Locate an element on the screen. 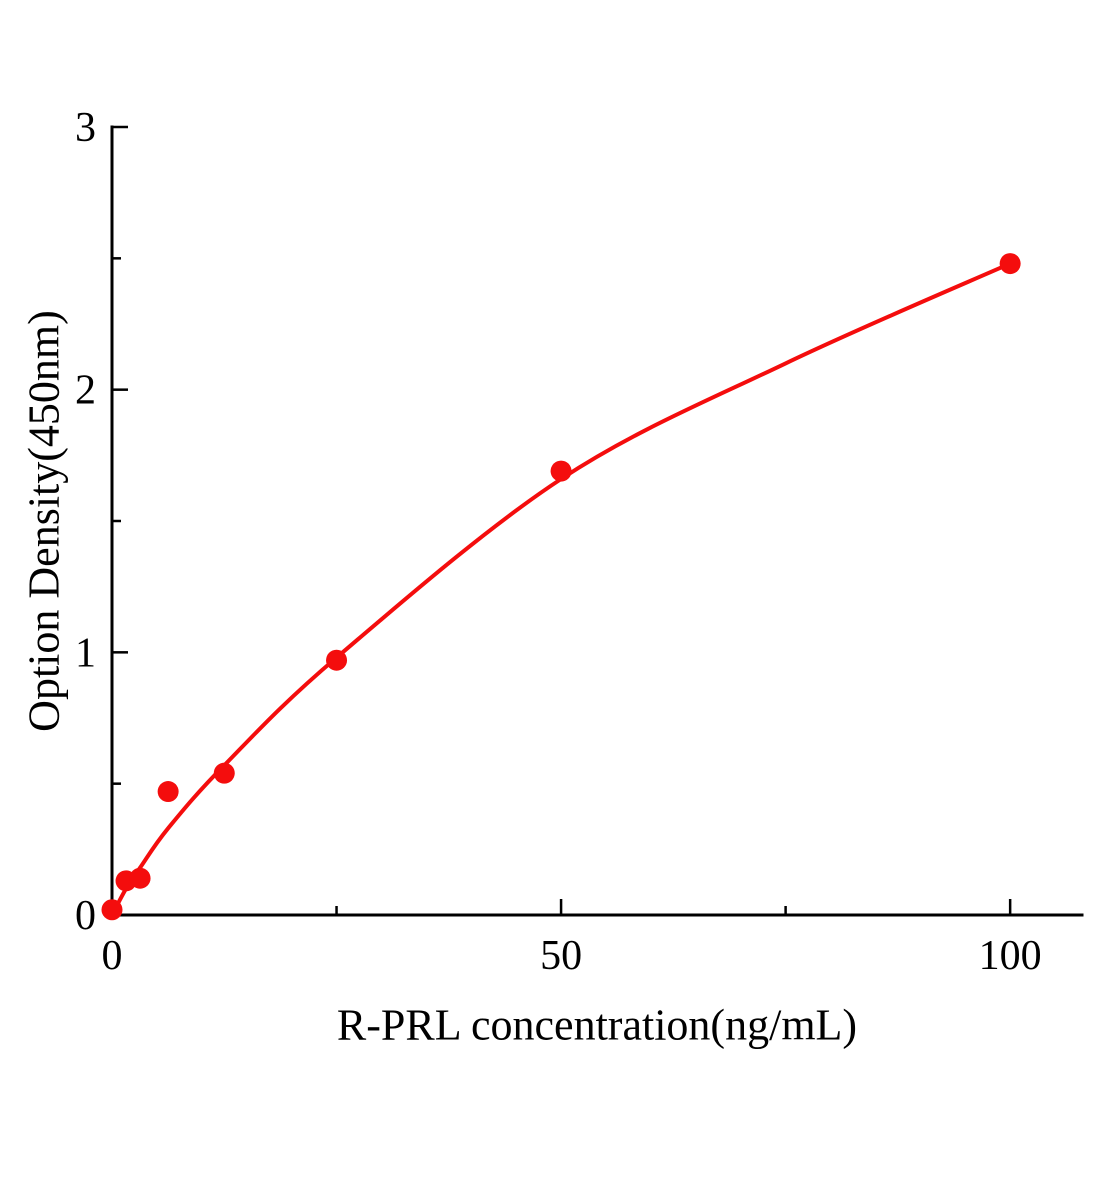 This screenshot has height=1200, width=1104. y-tick-label: 0 is located at coordinates (85, 916).